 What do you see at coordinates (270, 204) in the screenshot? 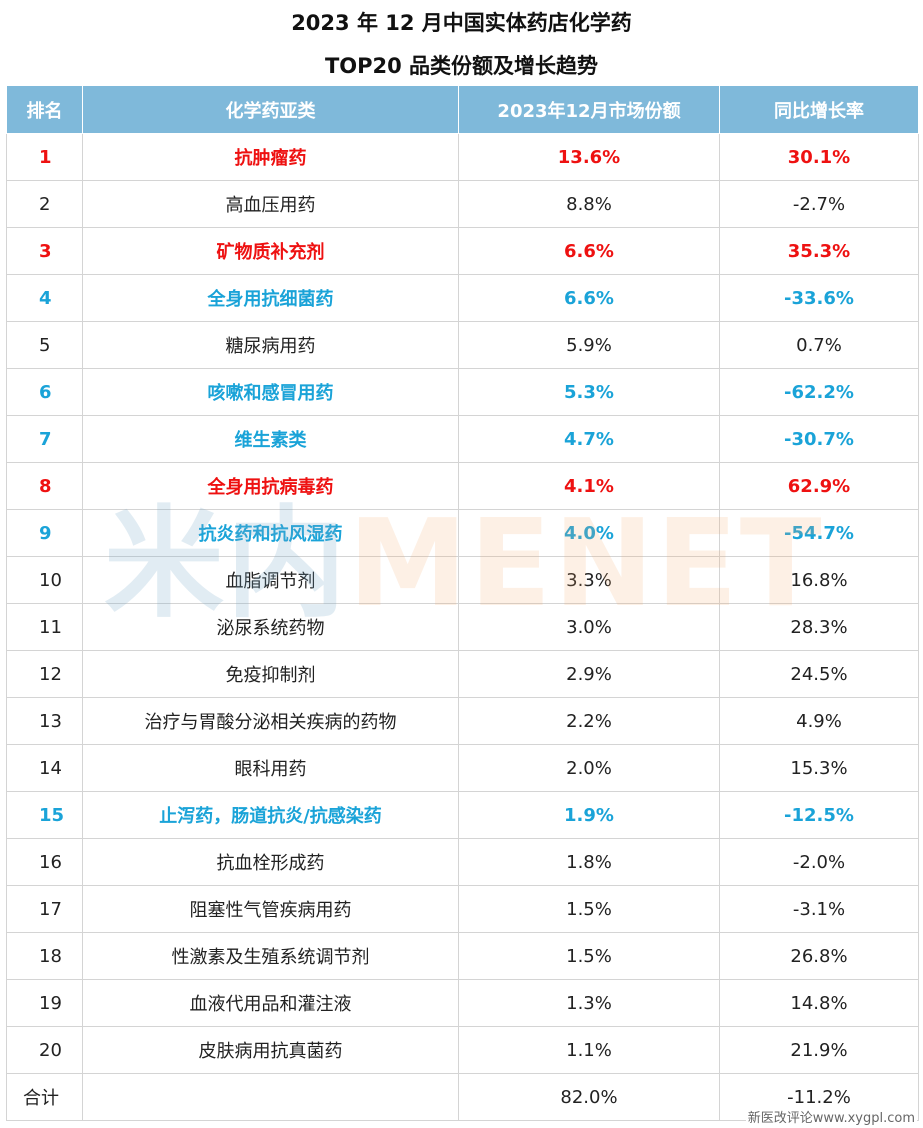
I see `category-cell: 高血压用药` at bounding box center [270, 204].